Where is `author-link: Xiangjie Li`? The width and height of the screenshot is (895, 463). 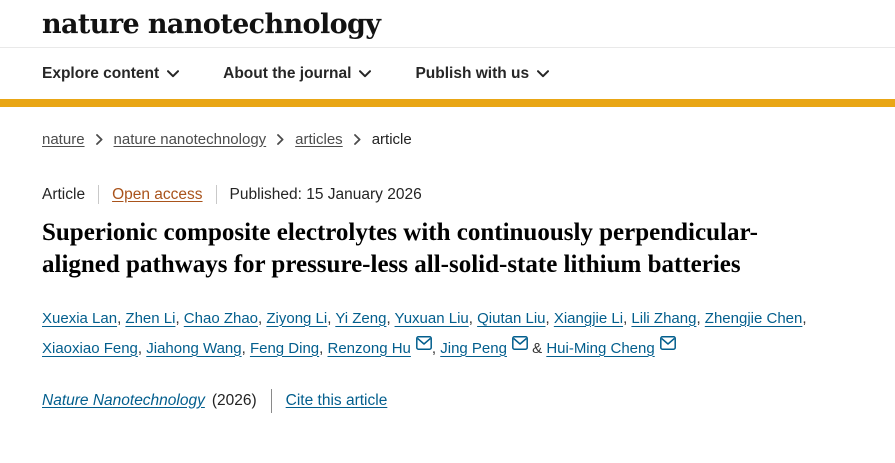 author-link: Xiangjie Li is located at coordinates (588, 318).